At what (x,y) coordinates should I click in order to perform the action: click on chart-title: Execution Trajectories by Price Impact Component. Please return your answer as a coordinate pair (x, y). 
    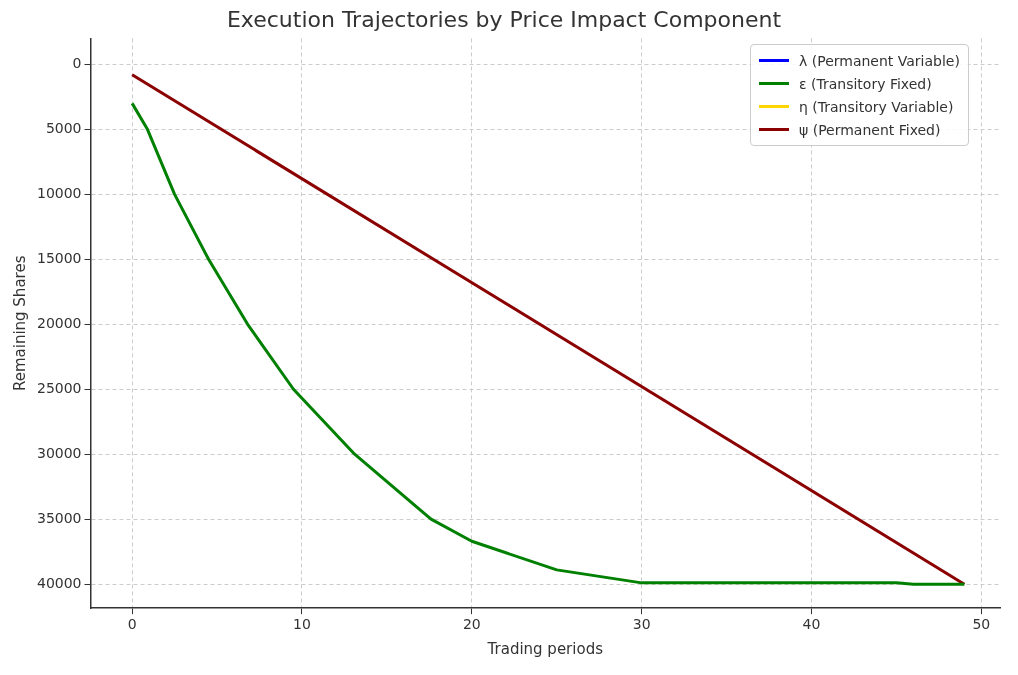
    Looking at the image, I should click on (504, 19).